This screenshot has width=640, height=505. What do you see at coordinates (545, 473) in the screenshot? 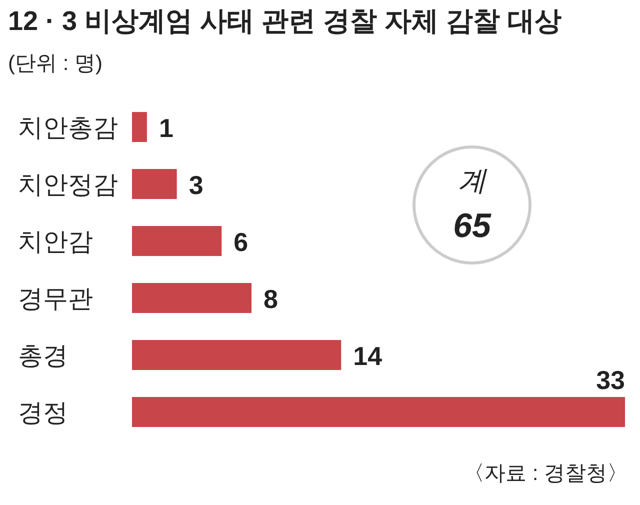
I see `text: 〈자료 : 경찰청〉` at bounding box center [545, 473].